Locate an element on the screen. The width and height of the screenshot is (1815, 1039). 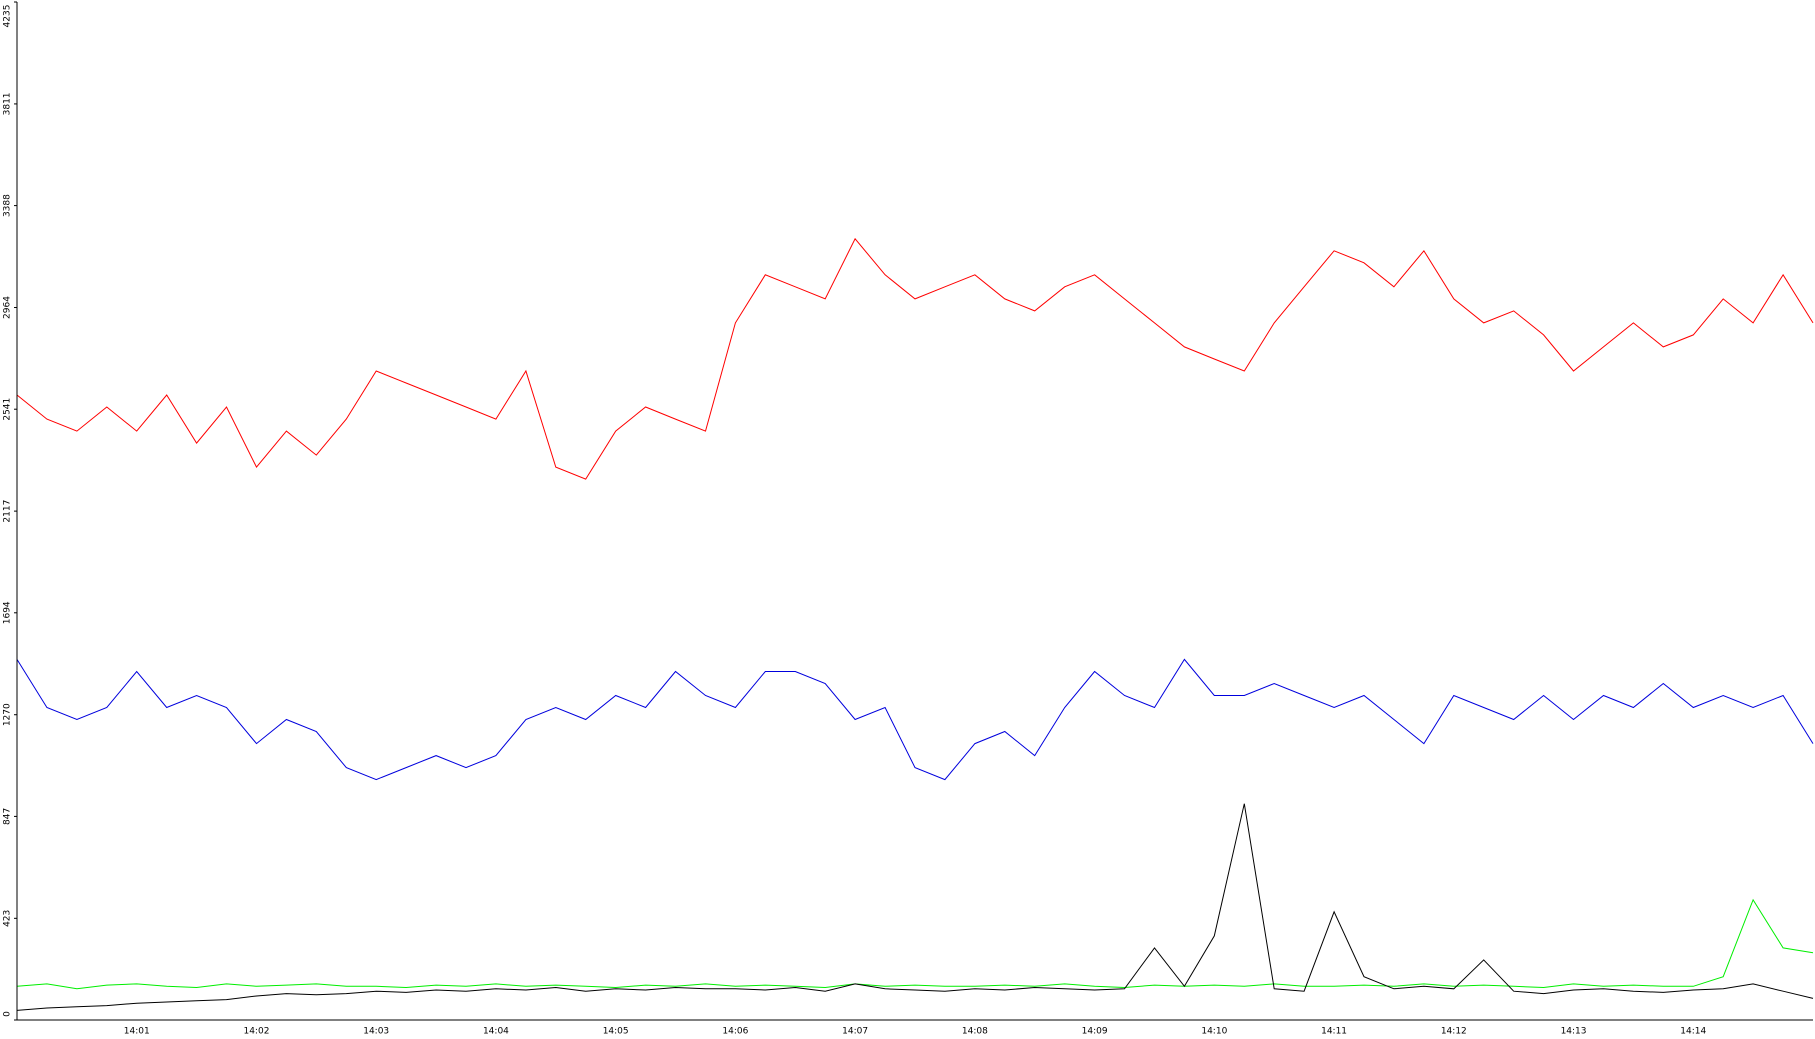
y-tick-label: 0 is located at coordinates (8, 1014).